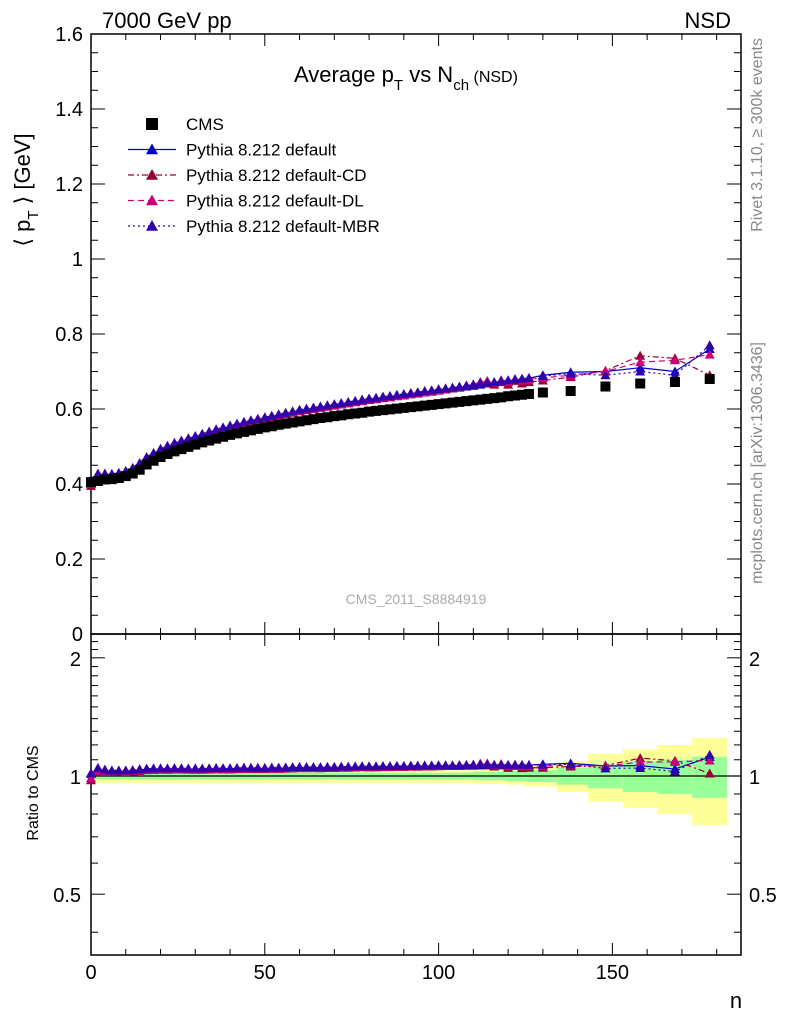 The width and height of the screenshot is (786, 1024). What do you see at coordinates (69, 410) in the screenshot?
I see `y-tick-label: 0.6` at bounding box center [69, 410].